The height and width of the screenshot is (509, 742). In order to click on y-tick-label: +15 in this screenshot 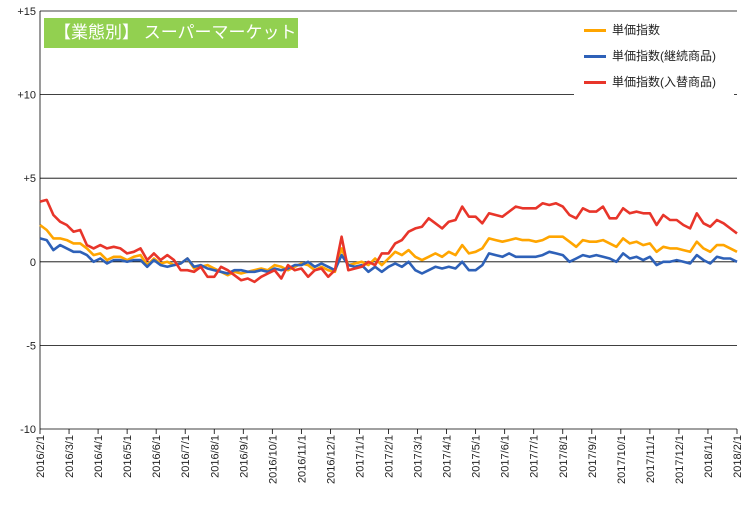, I will do `click(26, 12)`.